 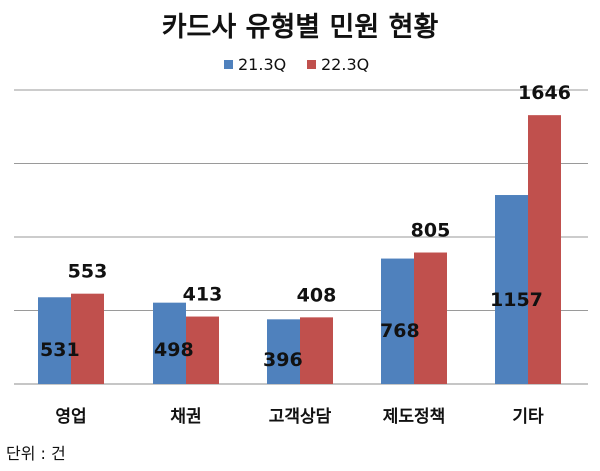 What do you see at coordinates (544, 93) in the screenshot?
I see `value-label-22-3Q-4: 1646` at bounding box center [544, 93].